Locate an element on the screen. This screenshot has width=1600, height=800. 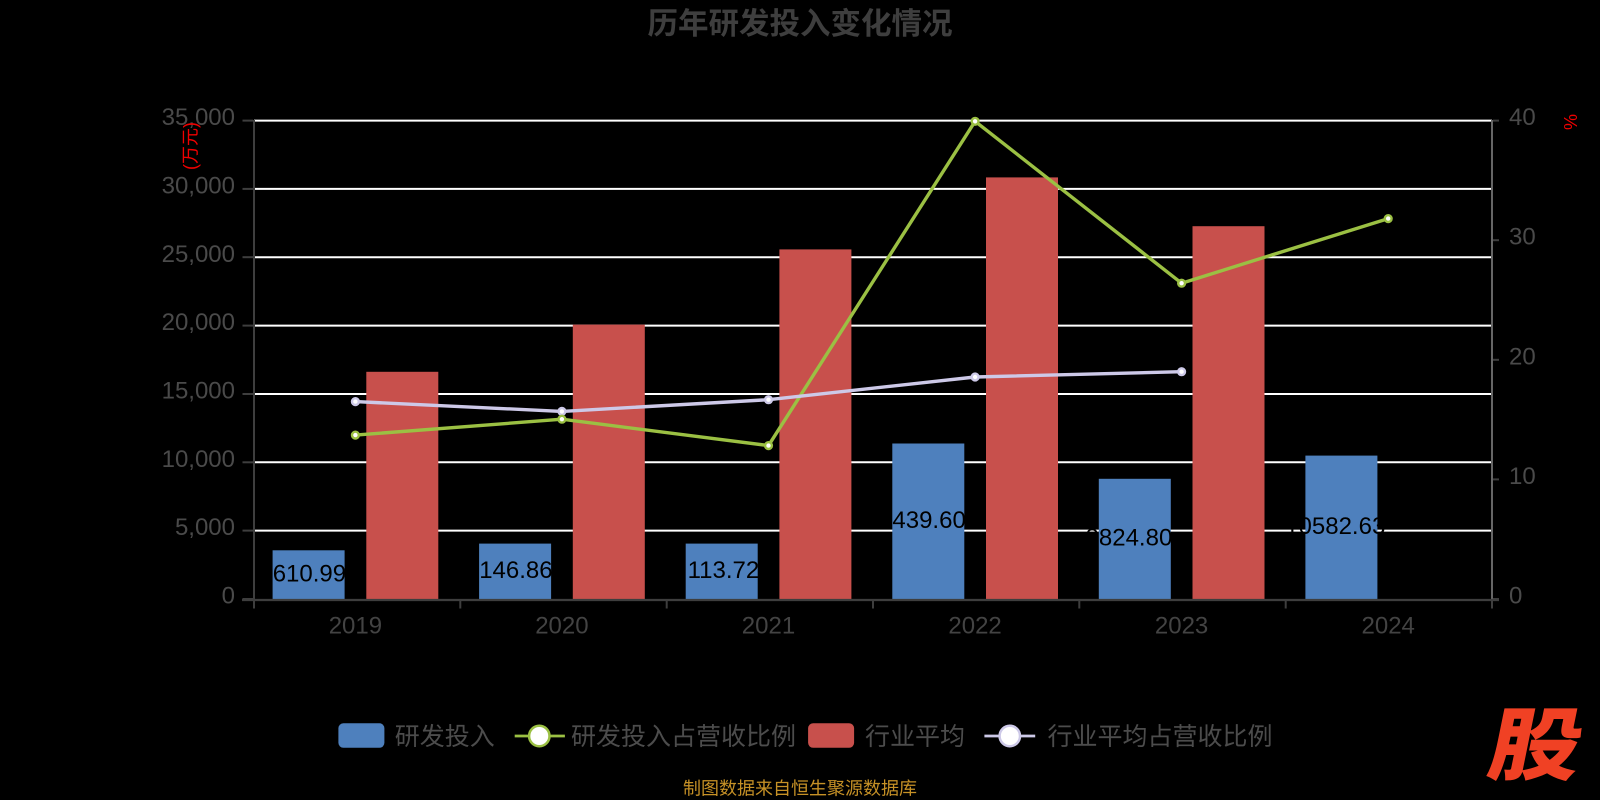
svg-text: 行业平均 is located at coordinates (915, 735).